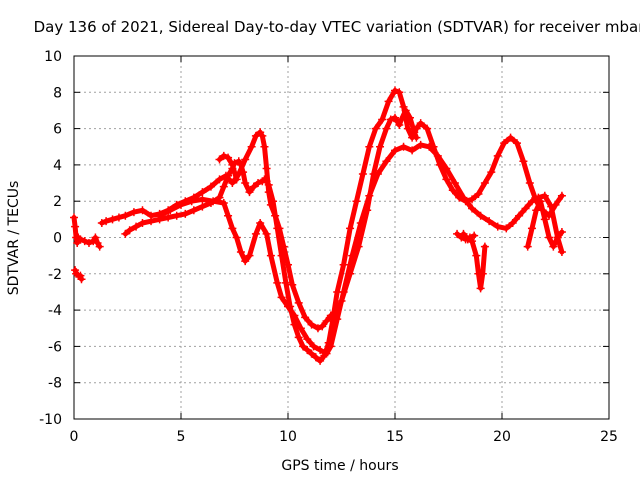 The image size is (640, 480). What do you see at coordinates (395, 437) in the screenshot?
I see `x-tick-label: 15` at bounding box center [395, 437].